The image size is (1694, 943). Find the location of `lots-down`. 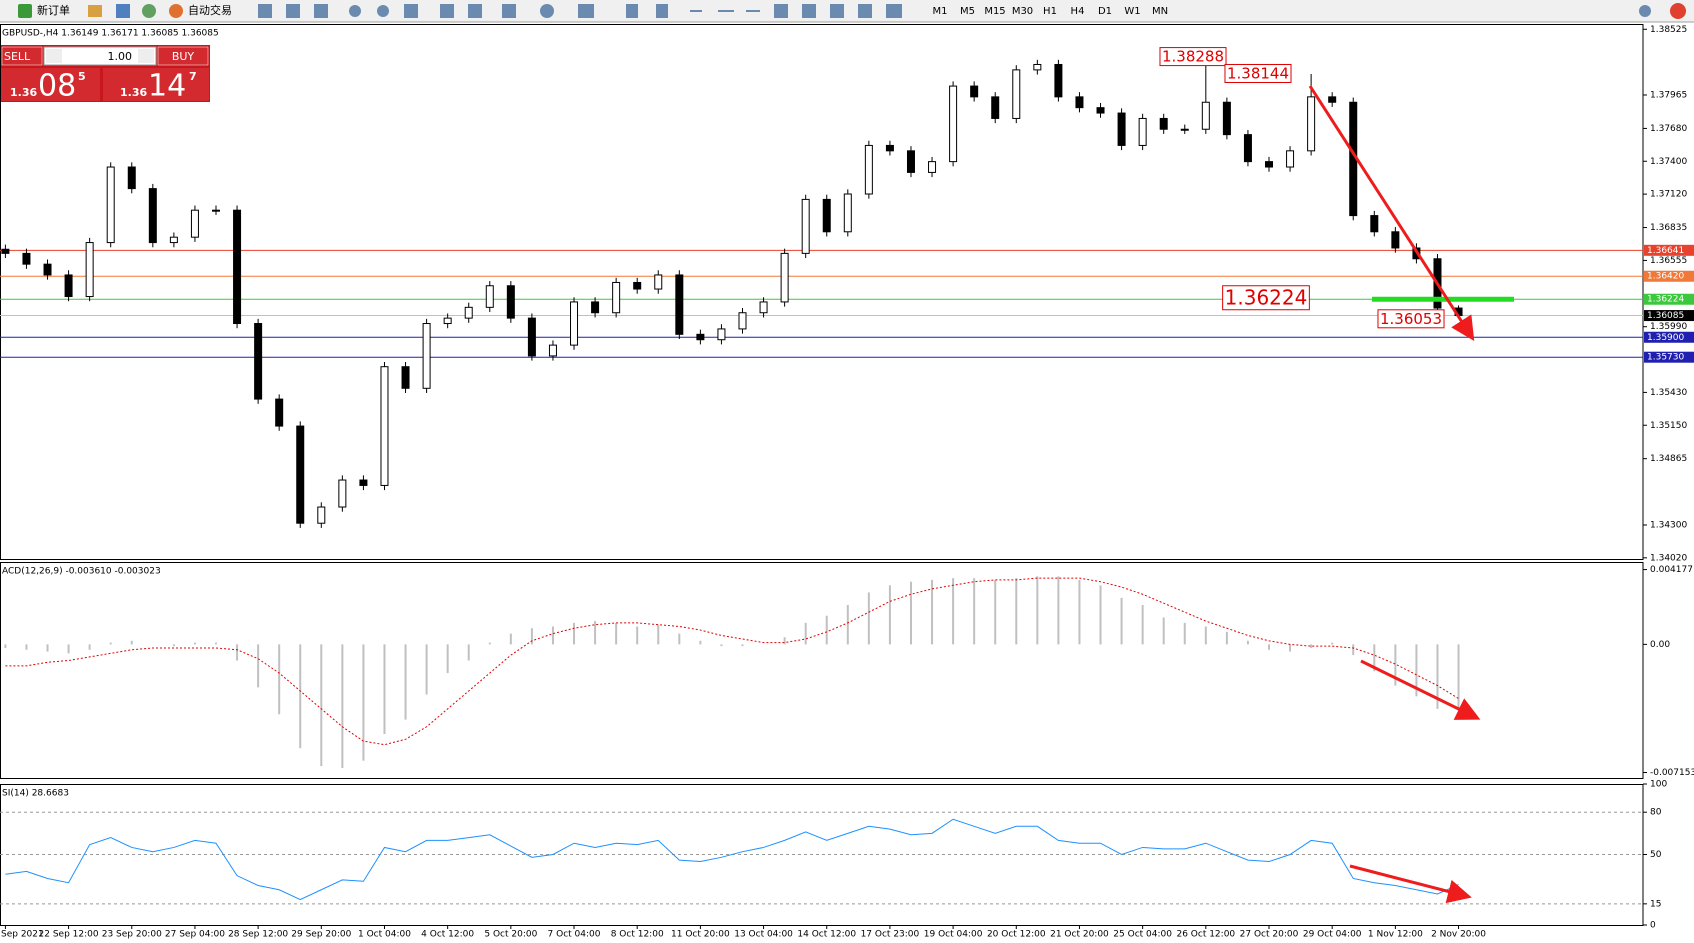

lots-down is located at coordinates (54, 56).